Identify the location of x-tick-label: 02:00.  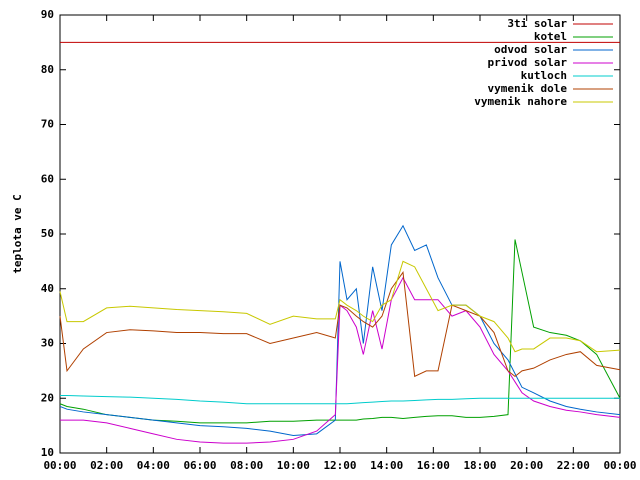
(106, 465).